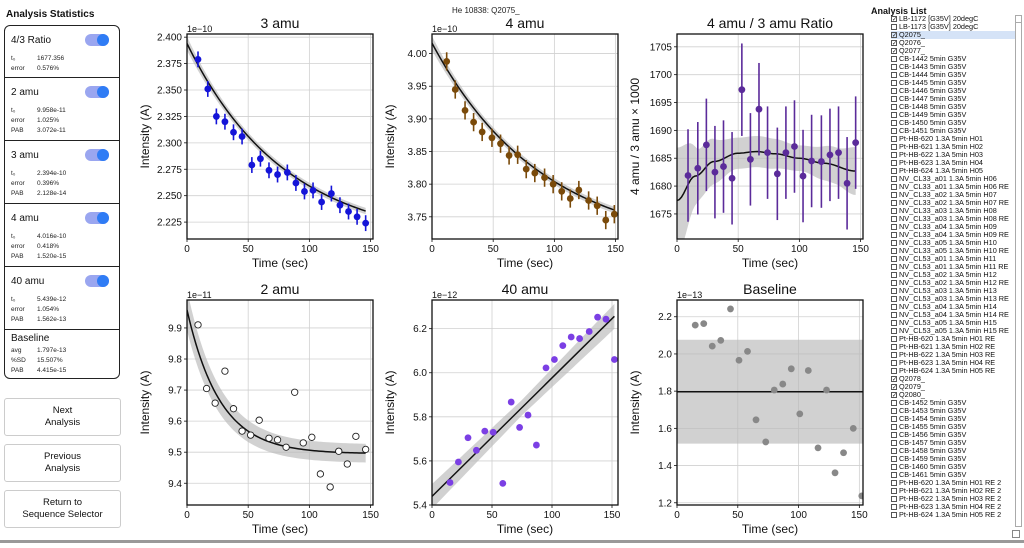  Describe the element at coordinates (953, 211) in the screenshot. I see `analysis-list-item: NV_CL33_a03 1.3A 5min H08` at that location.